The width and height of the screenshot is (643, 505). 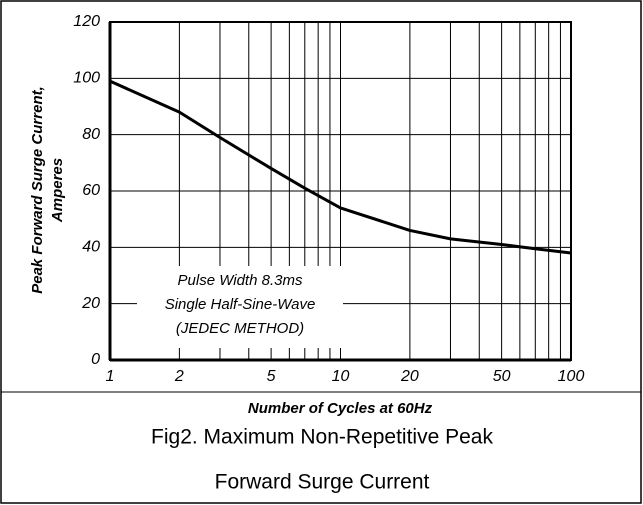 I want to click on x-tick-label: 10, so click(x=341, y=376).